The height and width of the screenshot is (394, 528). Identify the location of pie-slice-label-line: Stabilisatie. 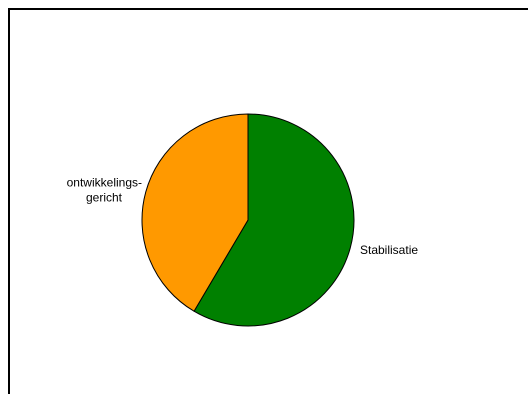
(389, 250).